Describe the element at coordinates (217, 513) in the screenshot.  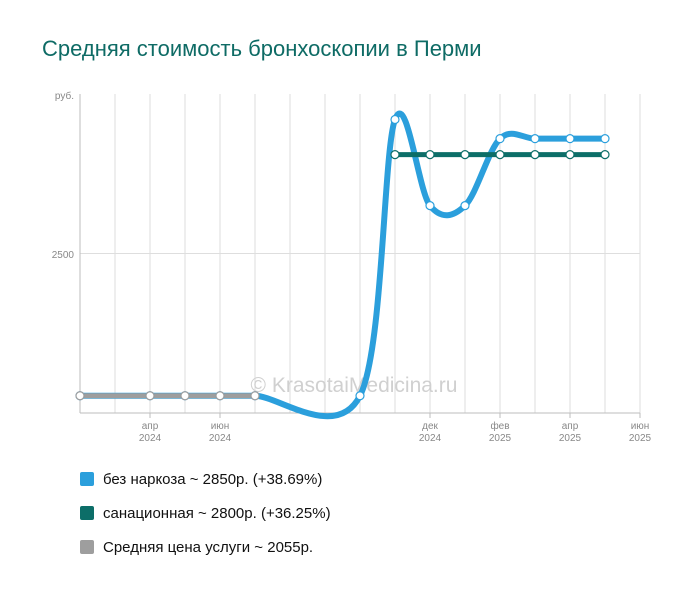
I see `legend-label: санационная ~ 2800р. (+36.25%)` at that location.